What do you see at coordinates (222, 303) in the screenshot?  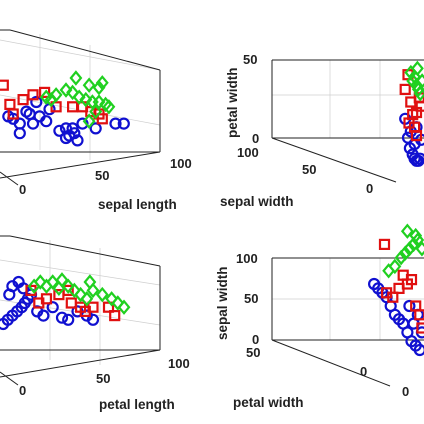 I see `z-axis-label: sepal width` at bounding box center [222, 303].